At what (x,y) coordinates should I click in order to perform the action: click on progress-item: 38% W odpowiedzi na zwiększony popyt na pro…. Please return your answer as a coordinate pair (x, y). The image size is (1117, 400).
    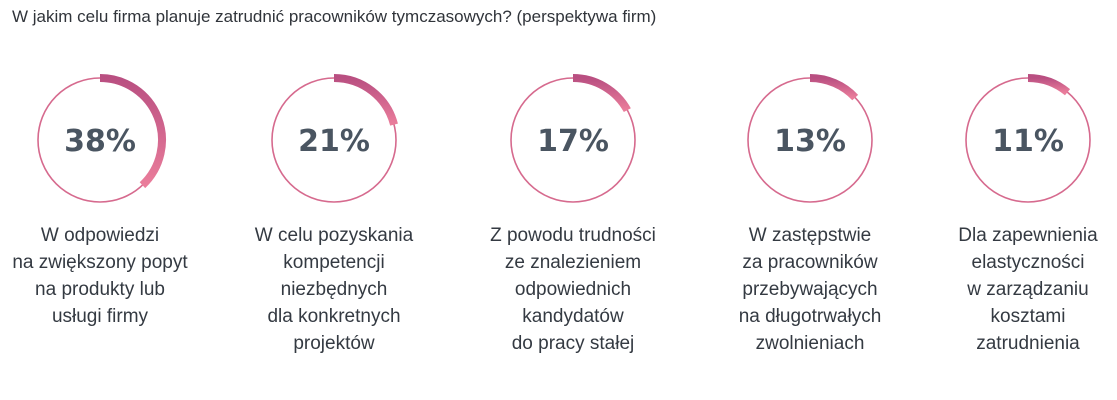
    Looking at the image, I should click on (100, 200).